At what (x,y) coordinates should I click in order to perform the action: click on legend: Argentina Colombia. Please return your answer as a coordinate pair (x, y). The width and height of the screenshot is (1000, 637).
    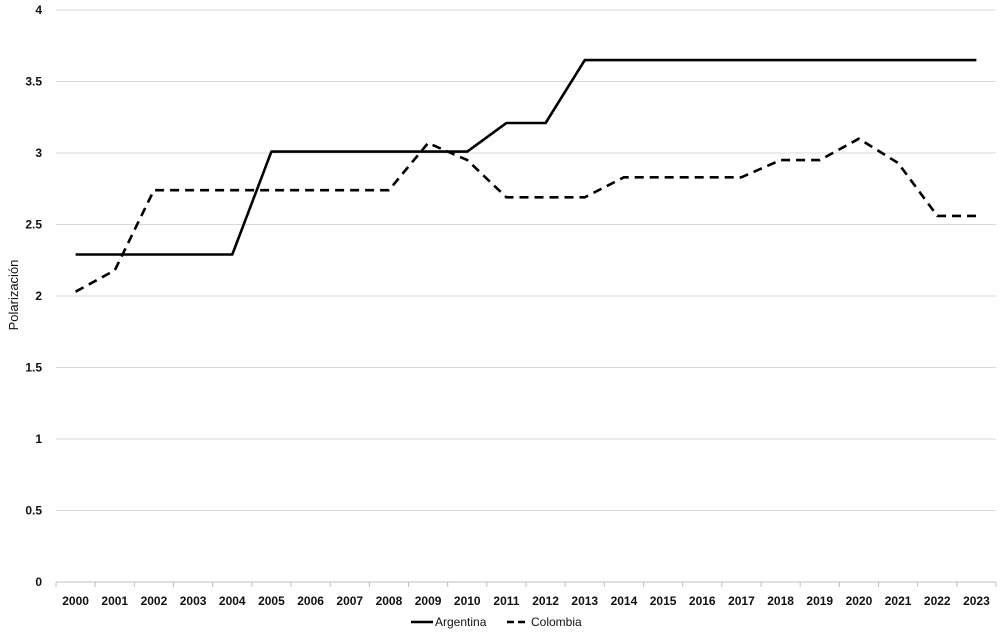
    Looking at the image, I should click on (496, 622).